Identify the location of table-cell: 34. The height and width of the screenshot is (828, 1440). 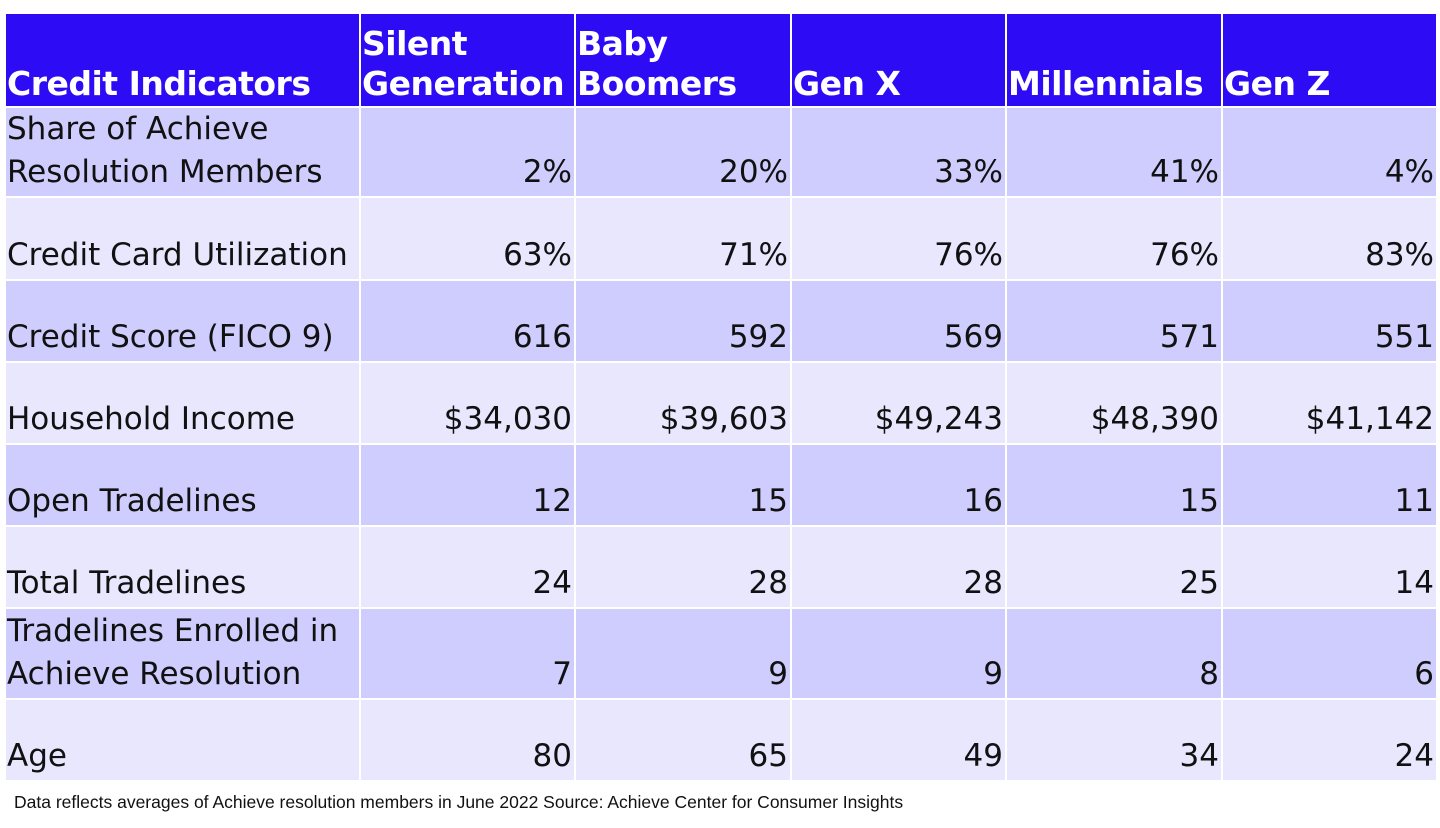
(1114, 740).